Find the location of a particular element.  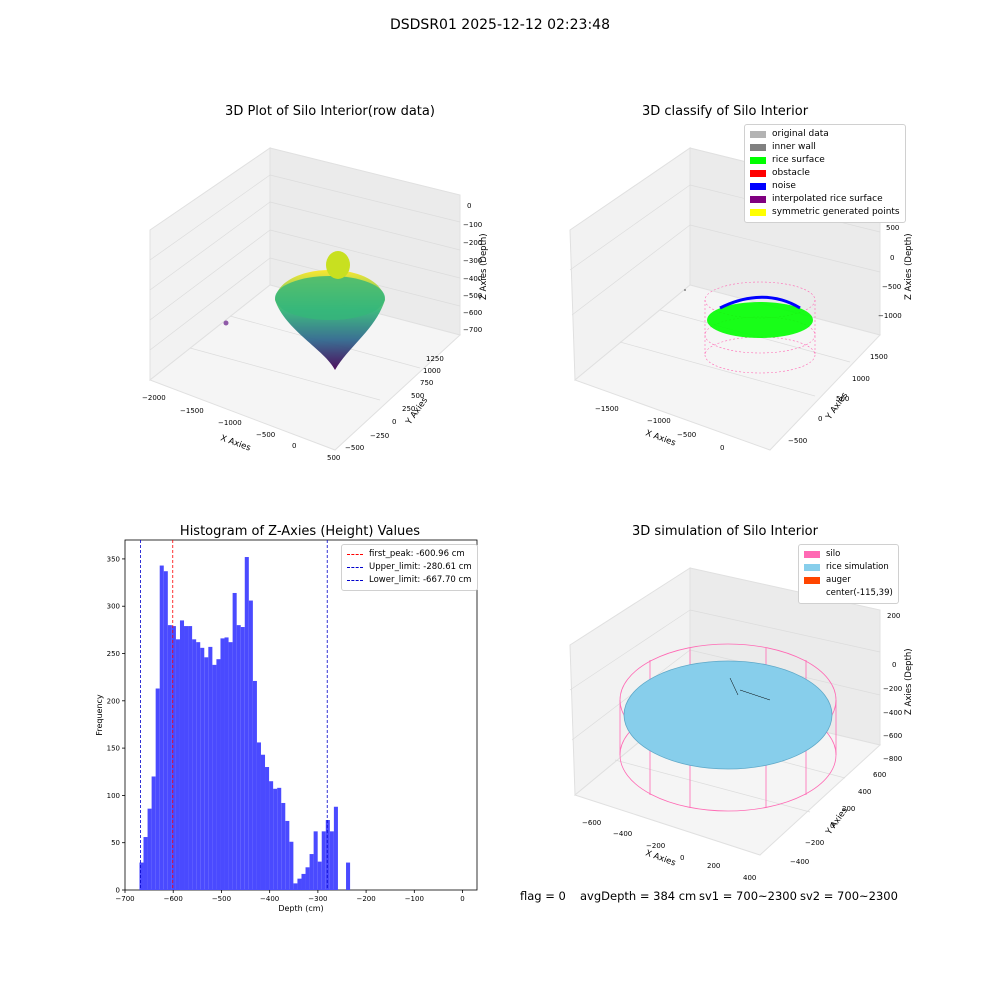

legend-label: symmetric generated points is located at coordinates (836, 212).